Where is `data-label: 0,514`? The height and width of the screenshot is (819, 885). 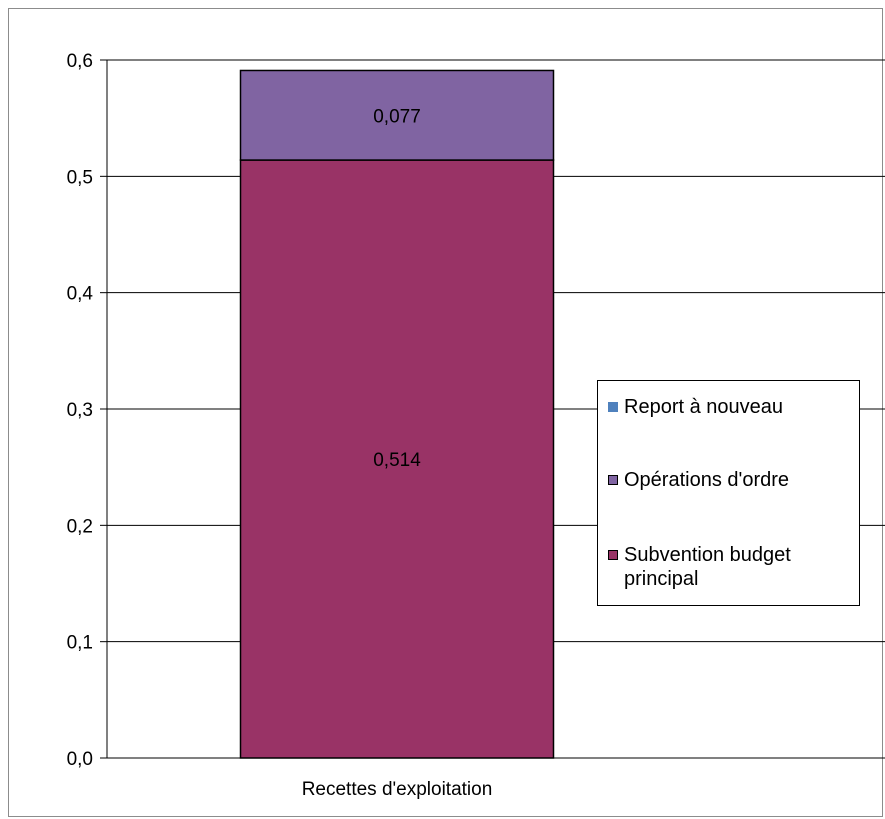
data-label: 0,514 is located at coordinates (397, 460).